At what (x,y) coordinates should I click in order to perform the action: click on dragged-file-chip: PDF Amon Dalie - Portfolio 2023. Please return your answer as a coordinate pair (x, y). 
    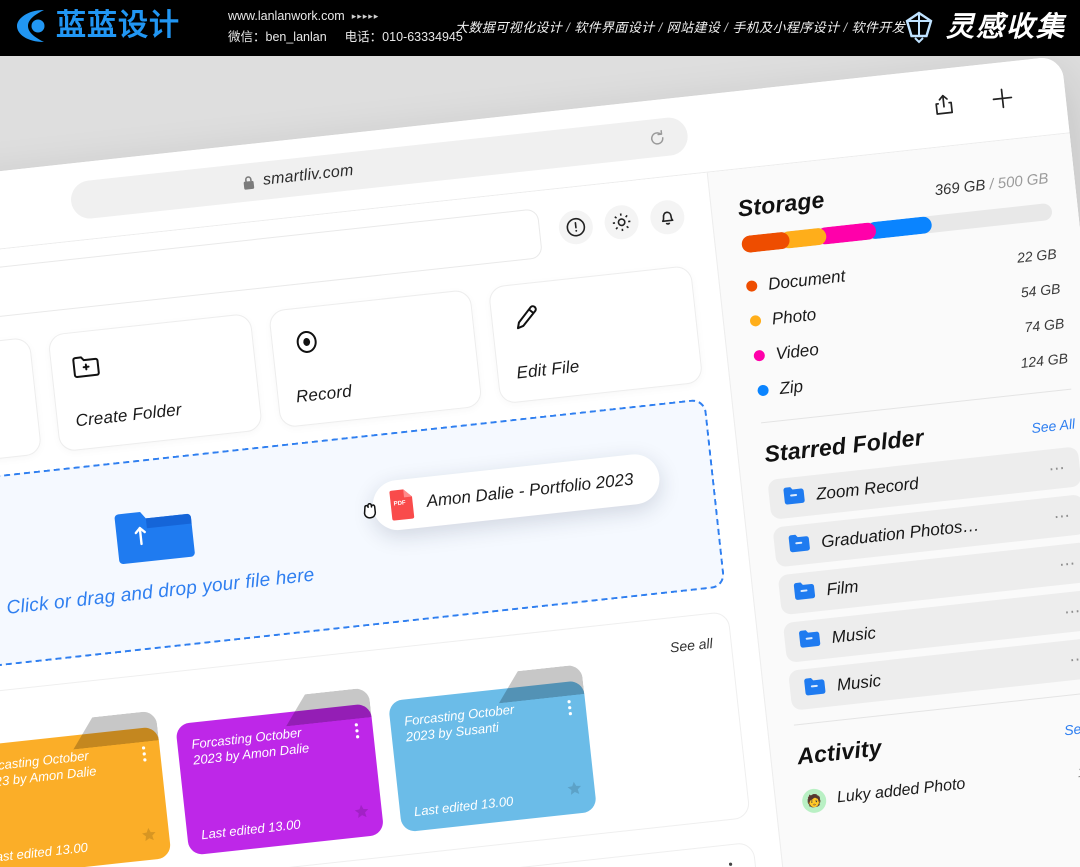
    Looking at the image, I should click on (512, 492).